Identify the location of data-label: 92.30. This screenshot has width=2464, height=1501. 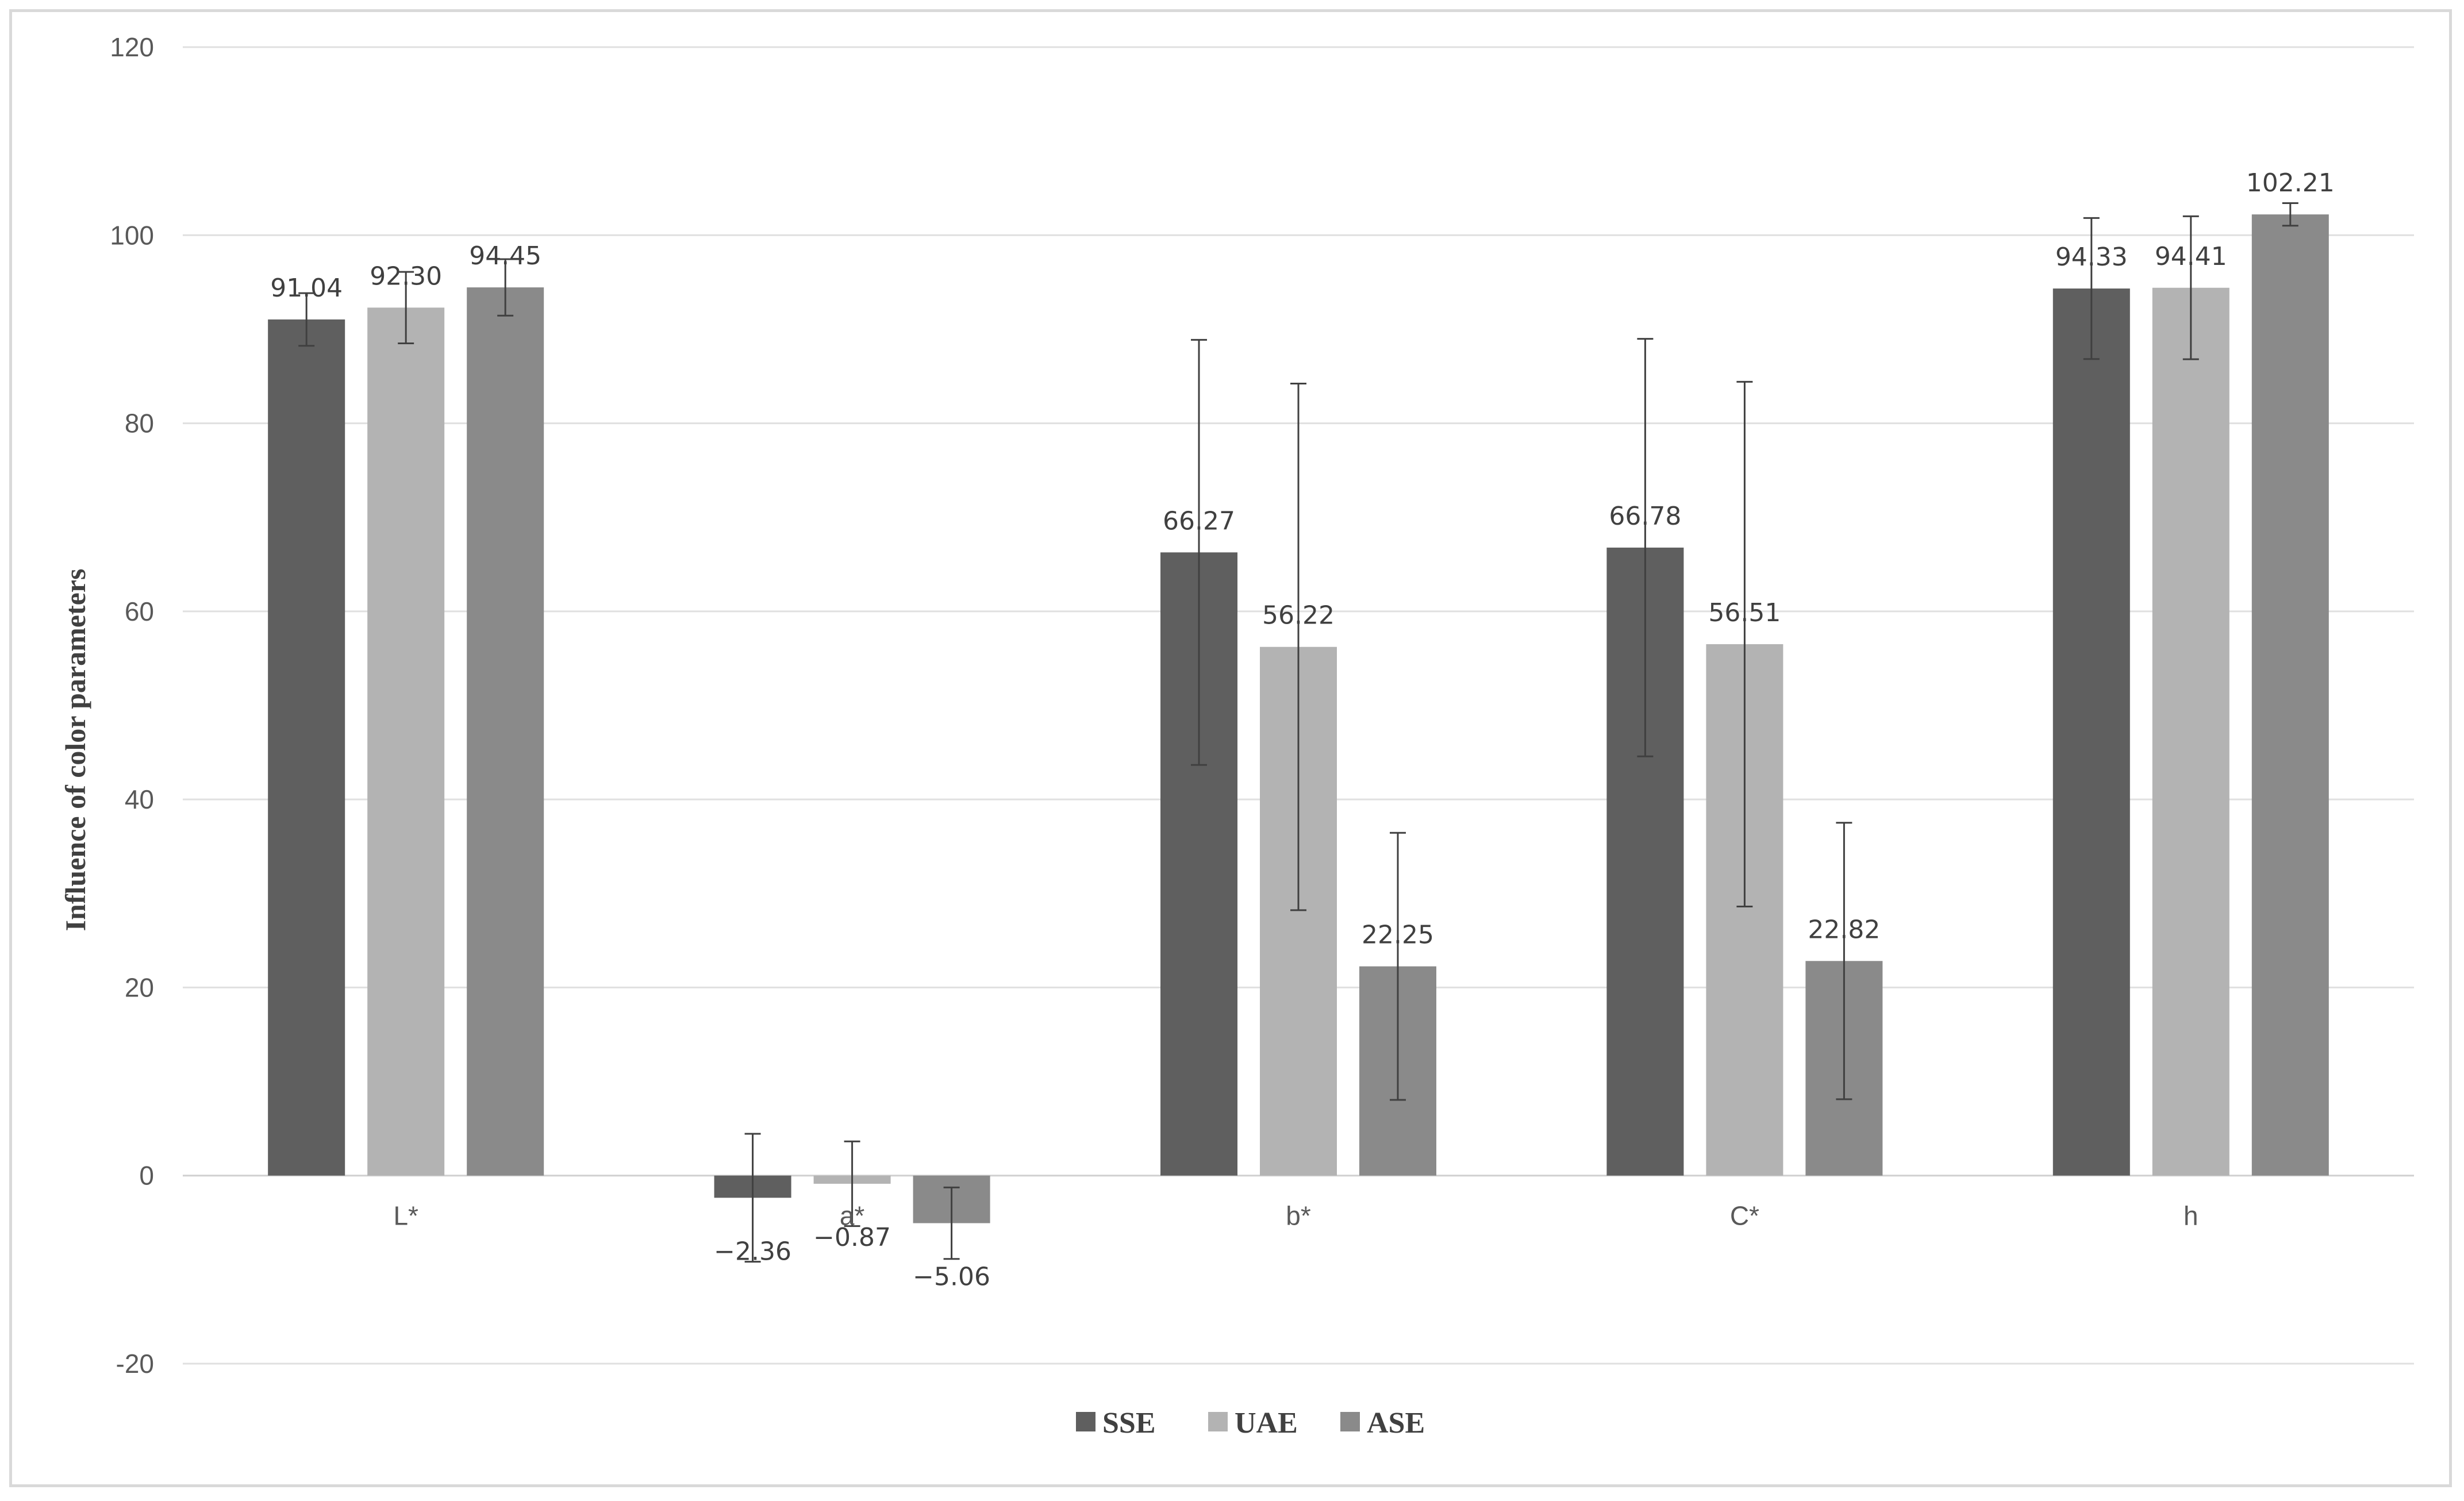
(406, 276).